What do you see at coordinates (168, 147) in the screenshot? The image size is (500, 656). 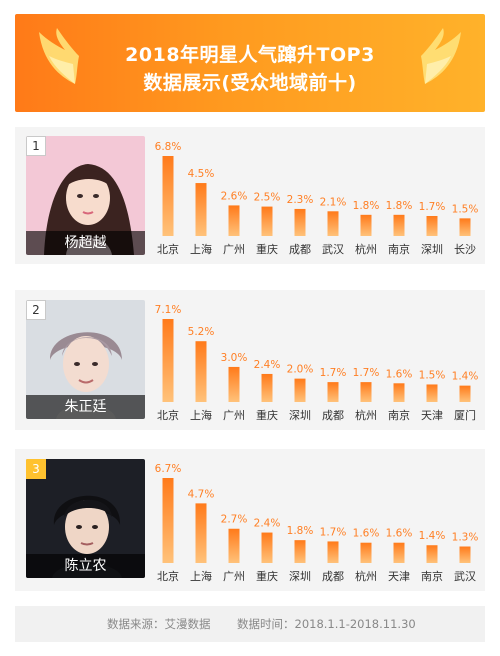 I see `data-label: 6.8%` at bounding box center [168, 147].